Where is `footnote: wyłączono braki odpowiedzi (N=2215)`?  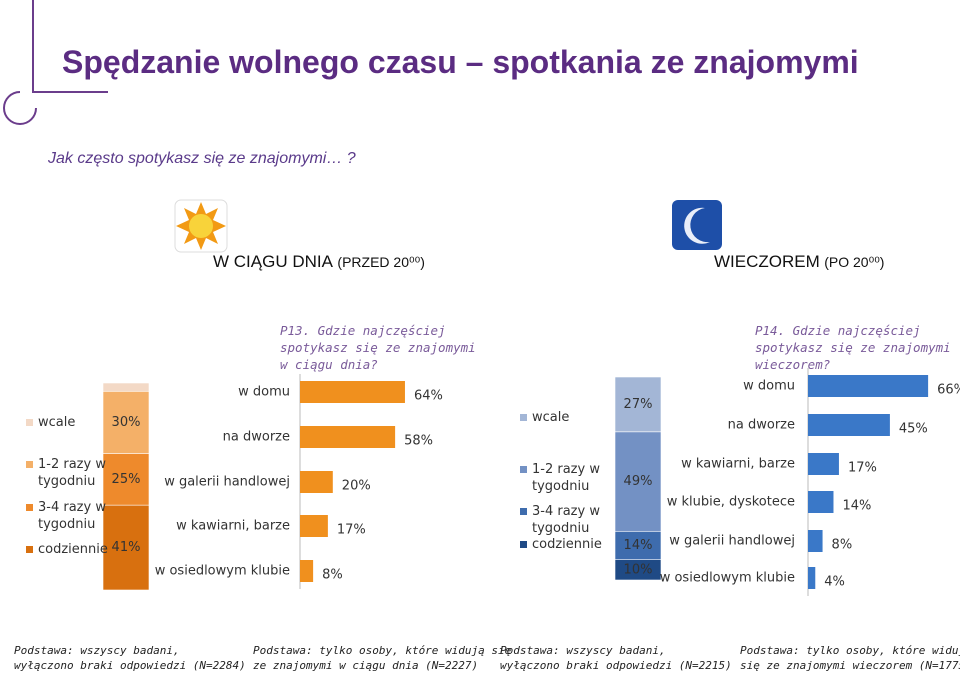
footnote: wyłączono braki odpowiedzi (N=2215) is located at coordinates (616, 665).